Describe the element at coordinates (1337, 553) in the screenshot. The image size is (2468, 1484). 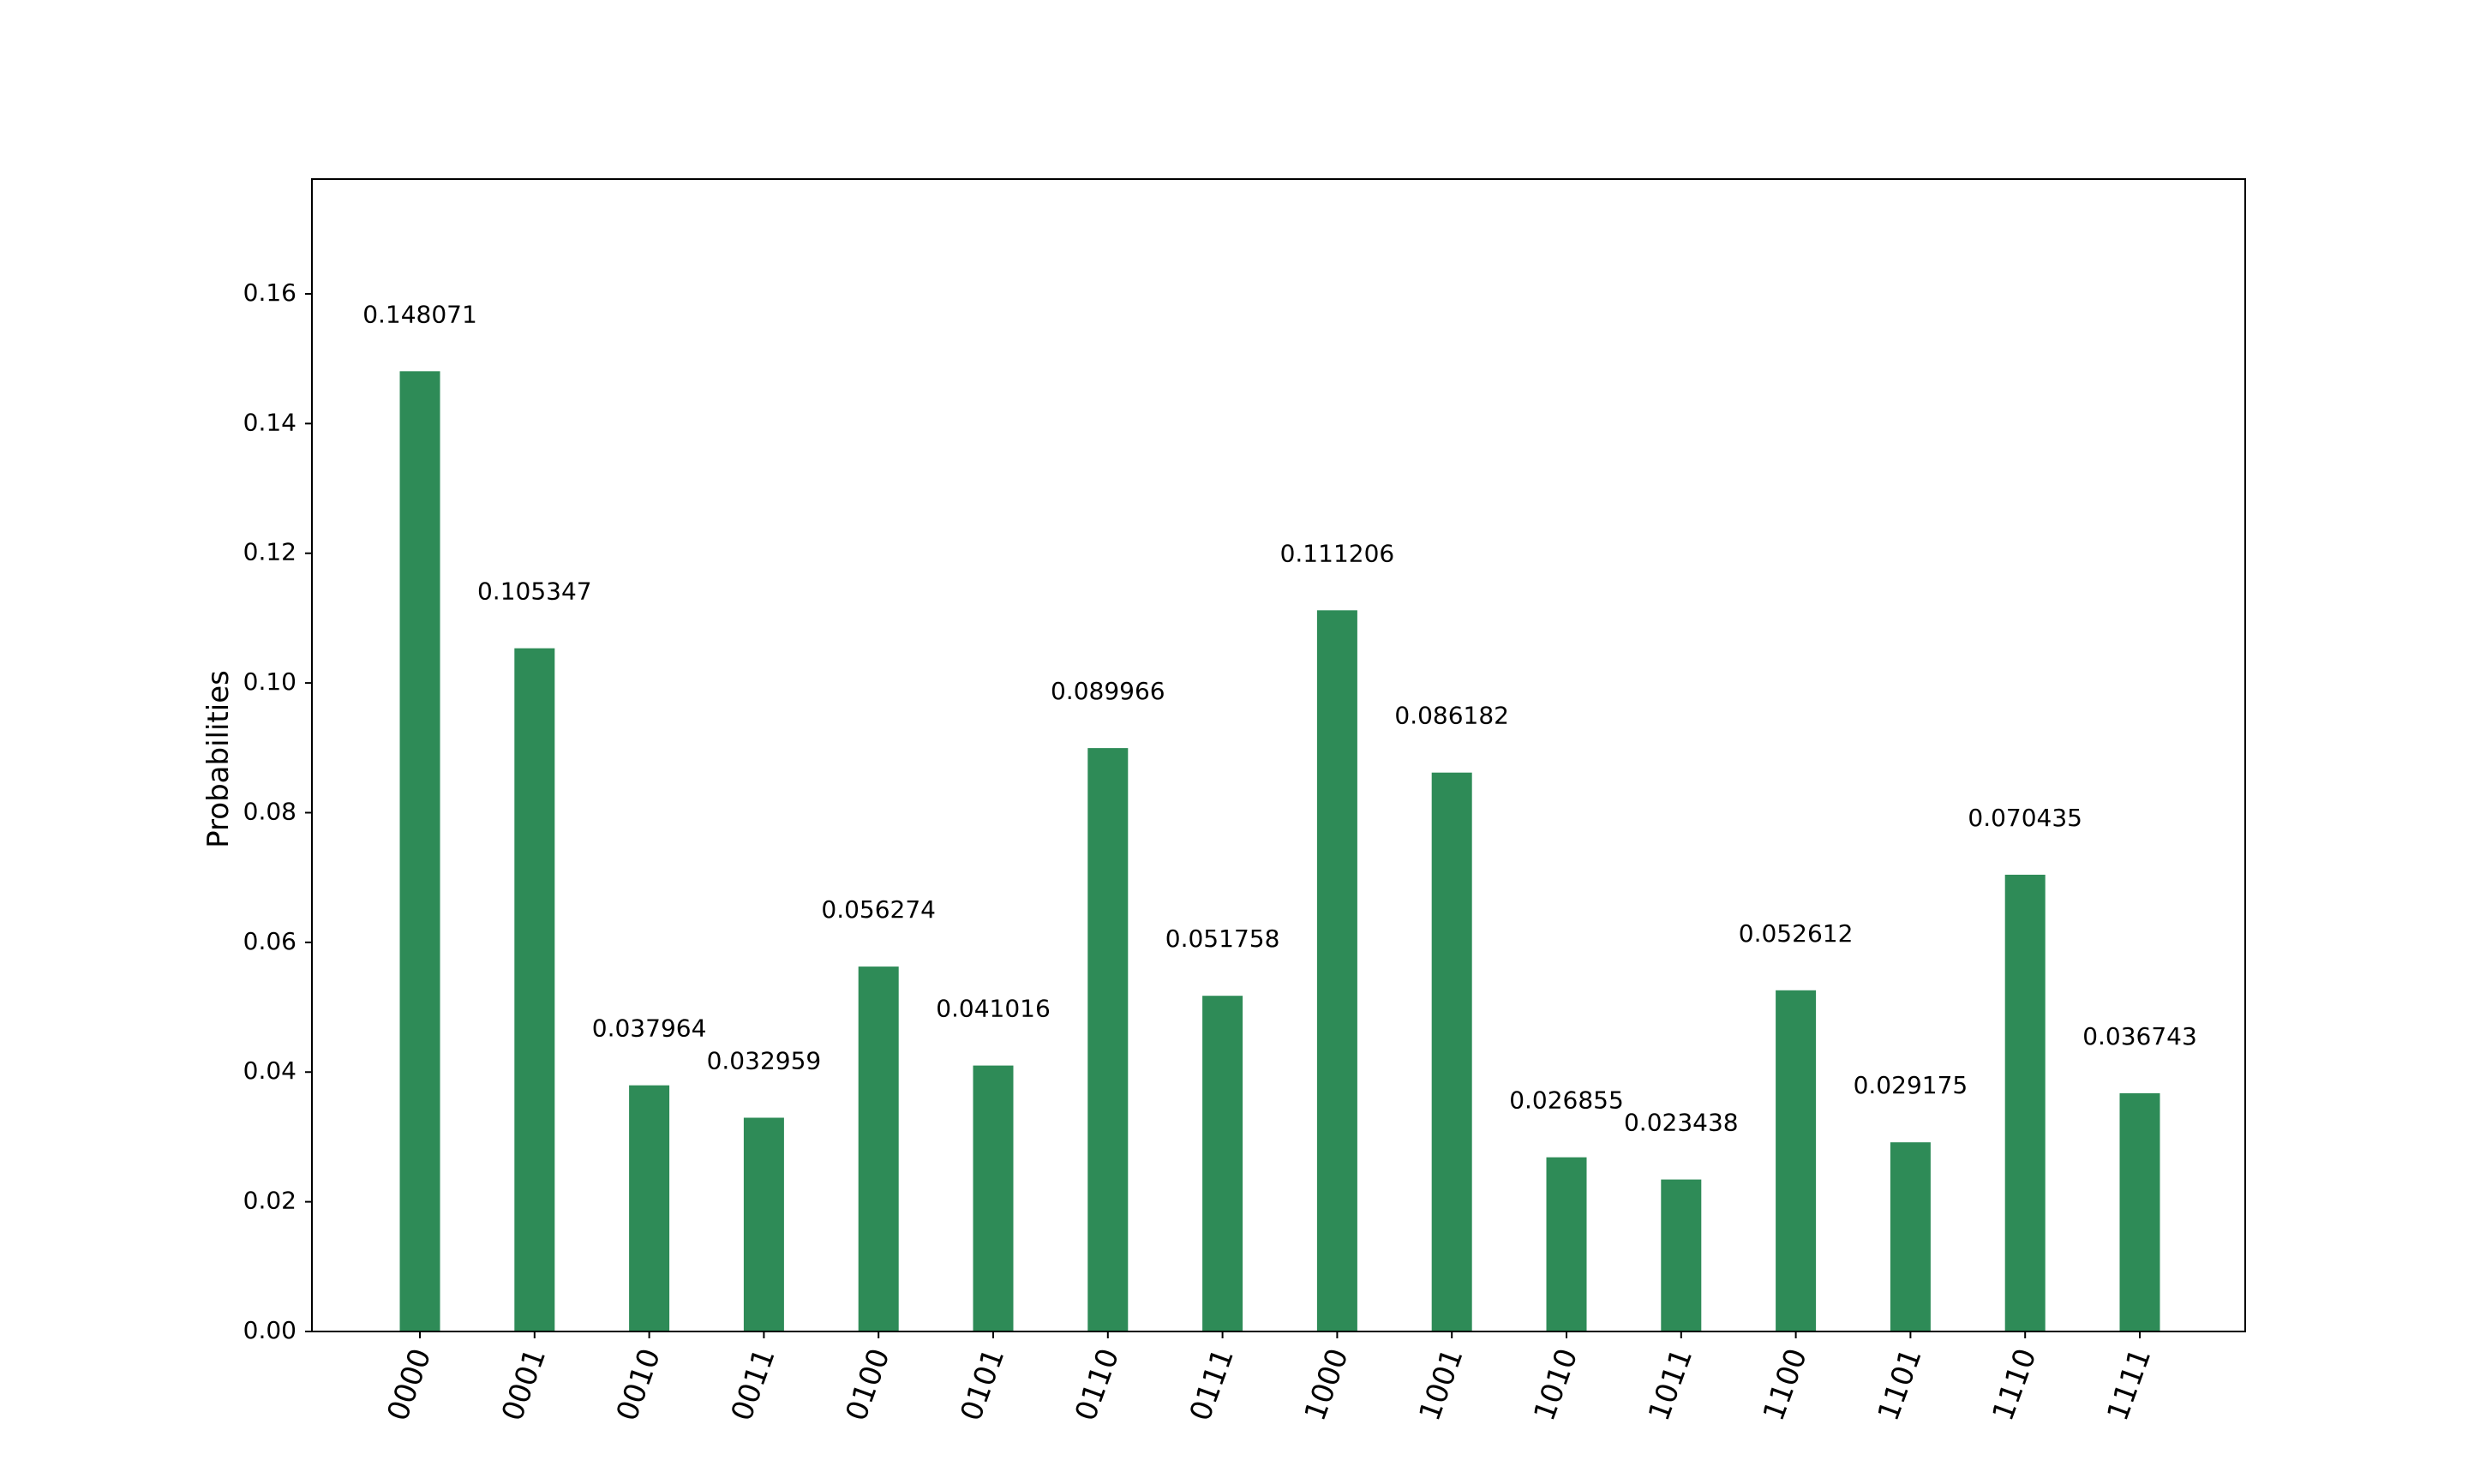
I see `data-label-1000: 0.111206` at that location.